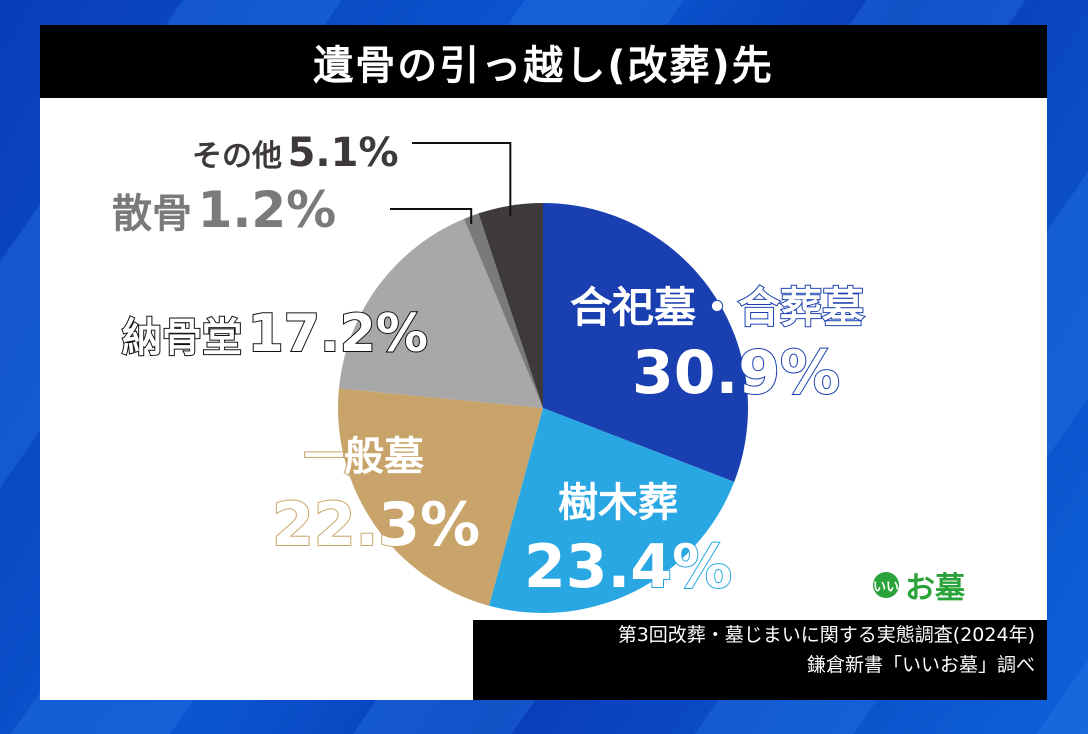 Image resolution: width=1088 pixels, height=734 pixels. I want to click on label-ippan-name: 一般墓, so click(364, 457).